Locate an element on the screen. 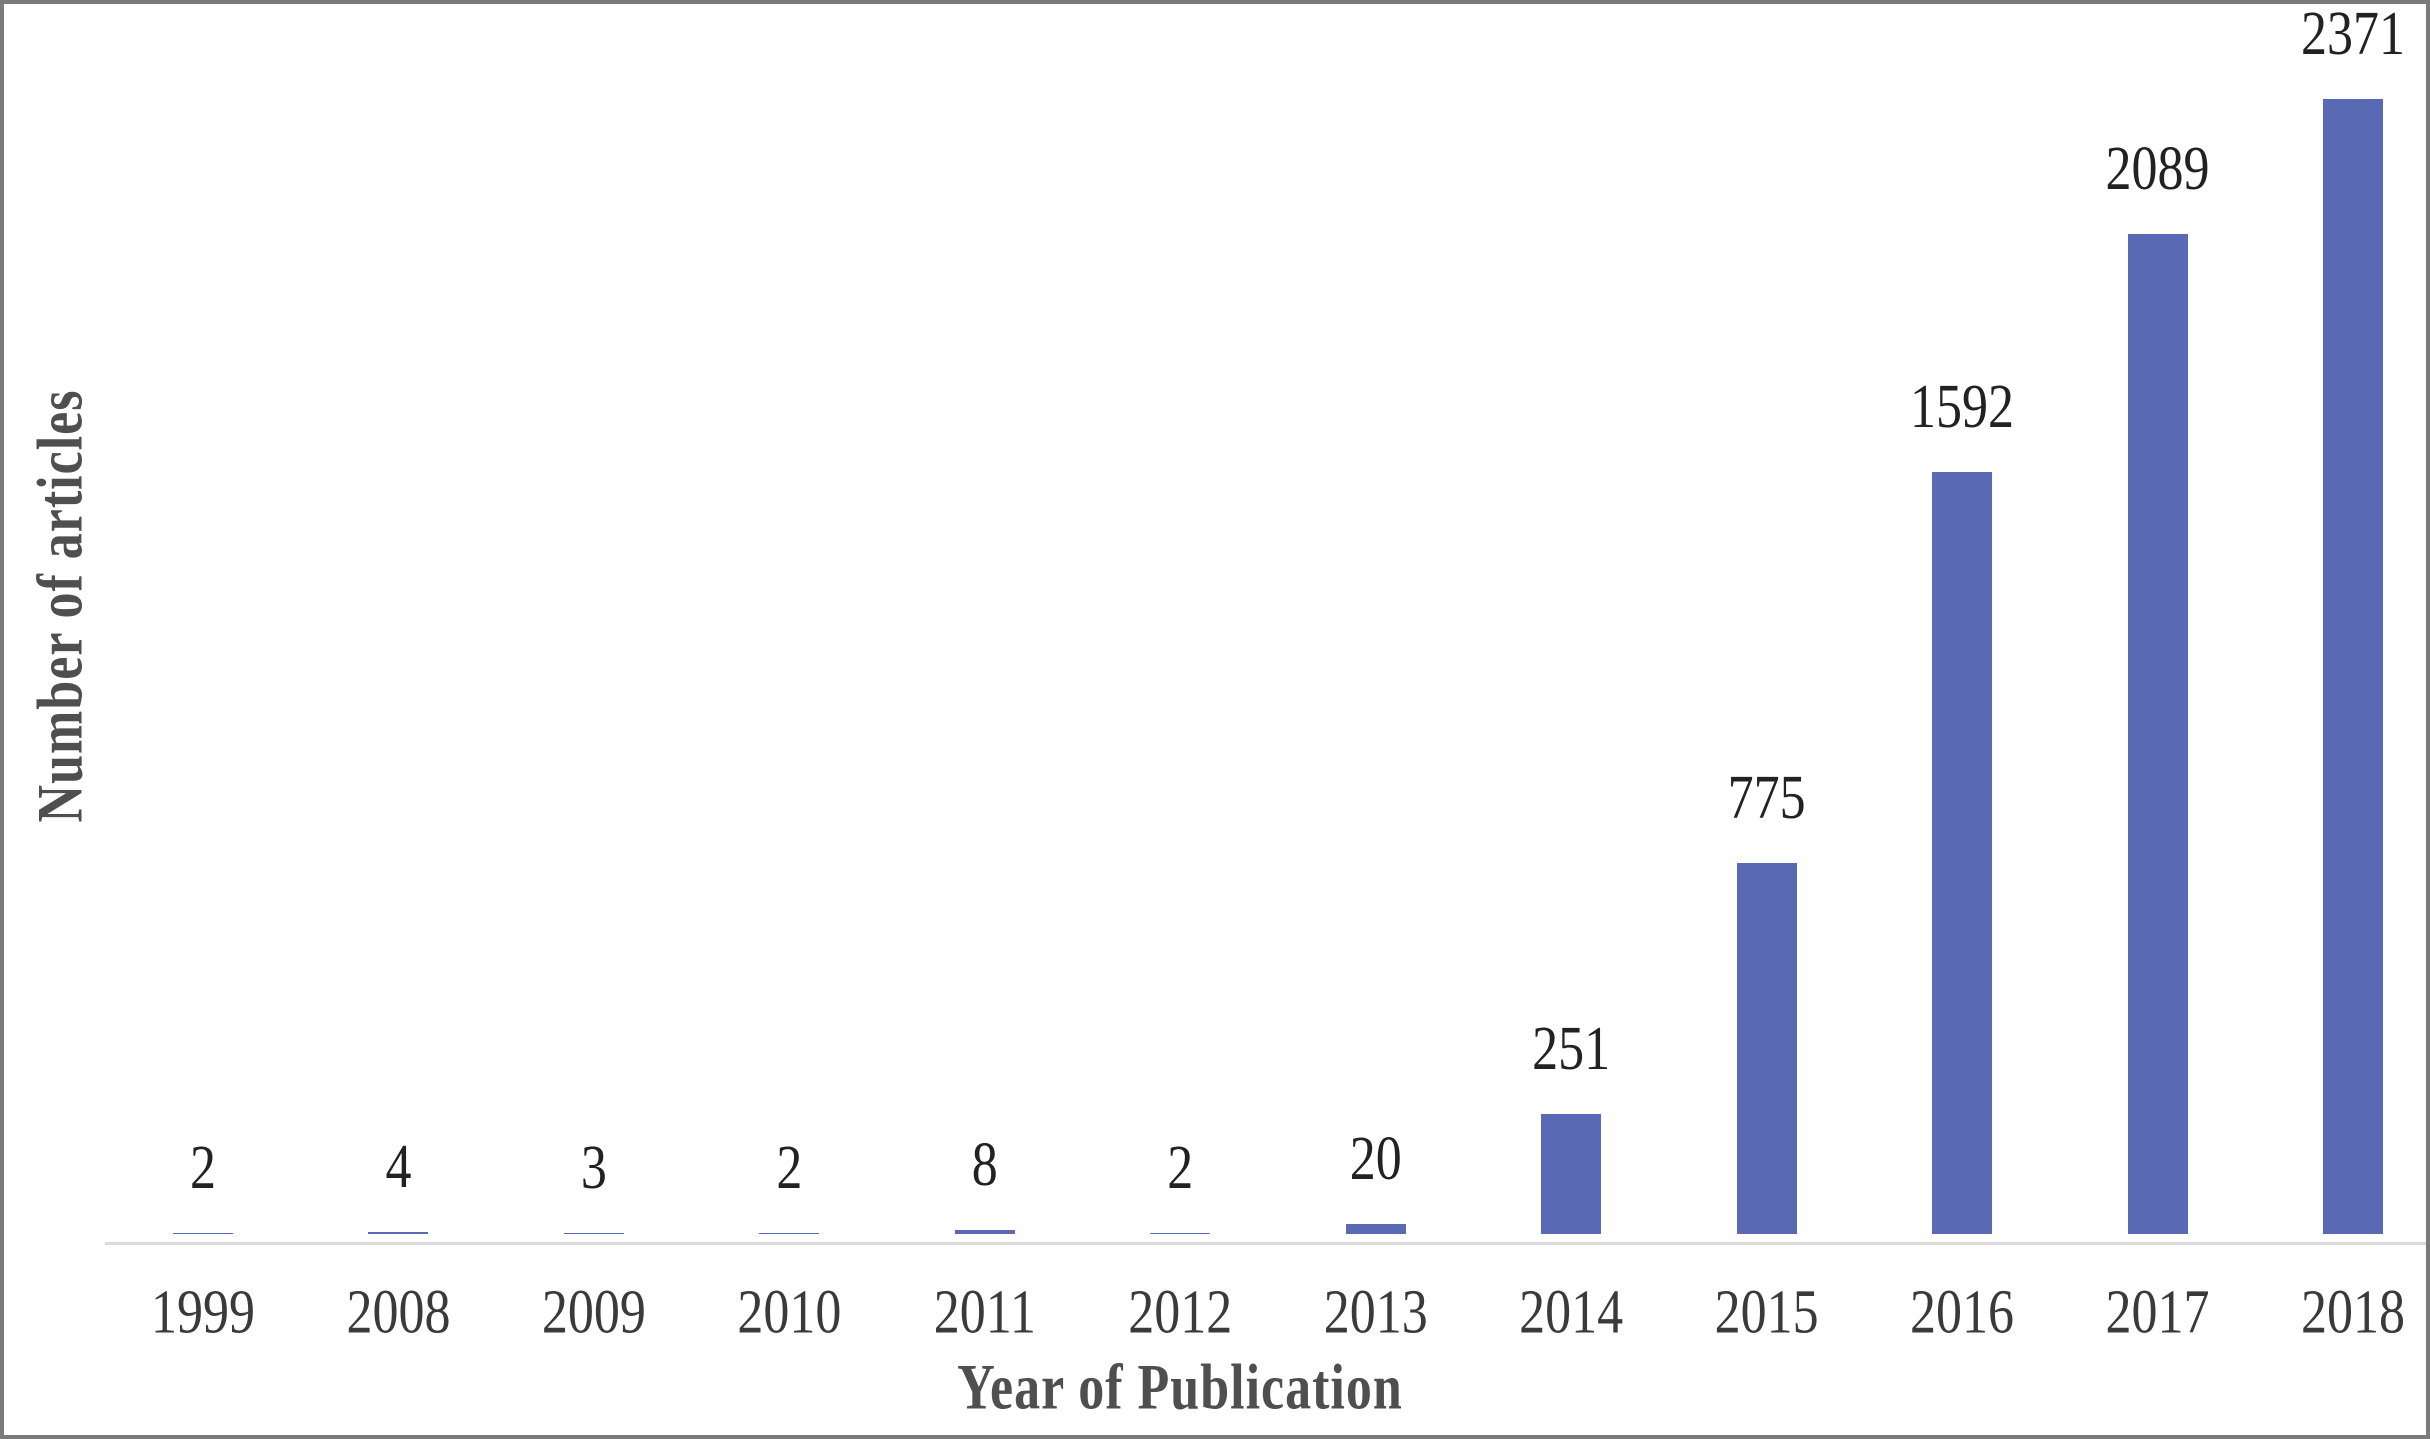 Image resolution: width=2430 pixels, height=1439 pixels. bar-value-label-2009: 3 is located at coordinates (593, 1167).